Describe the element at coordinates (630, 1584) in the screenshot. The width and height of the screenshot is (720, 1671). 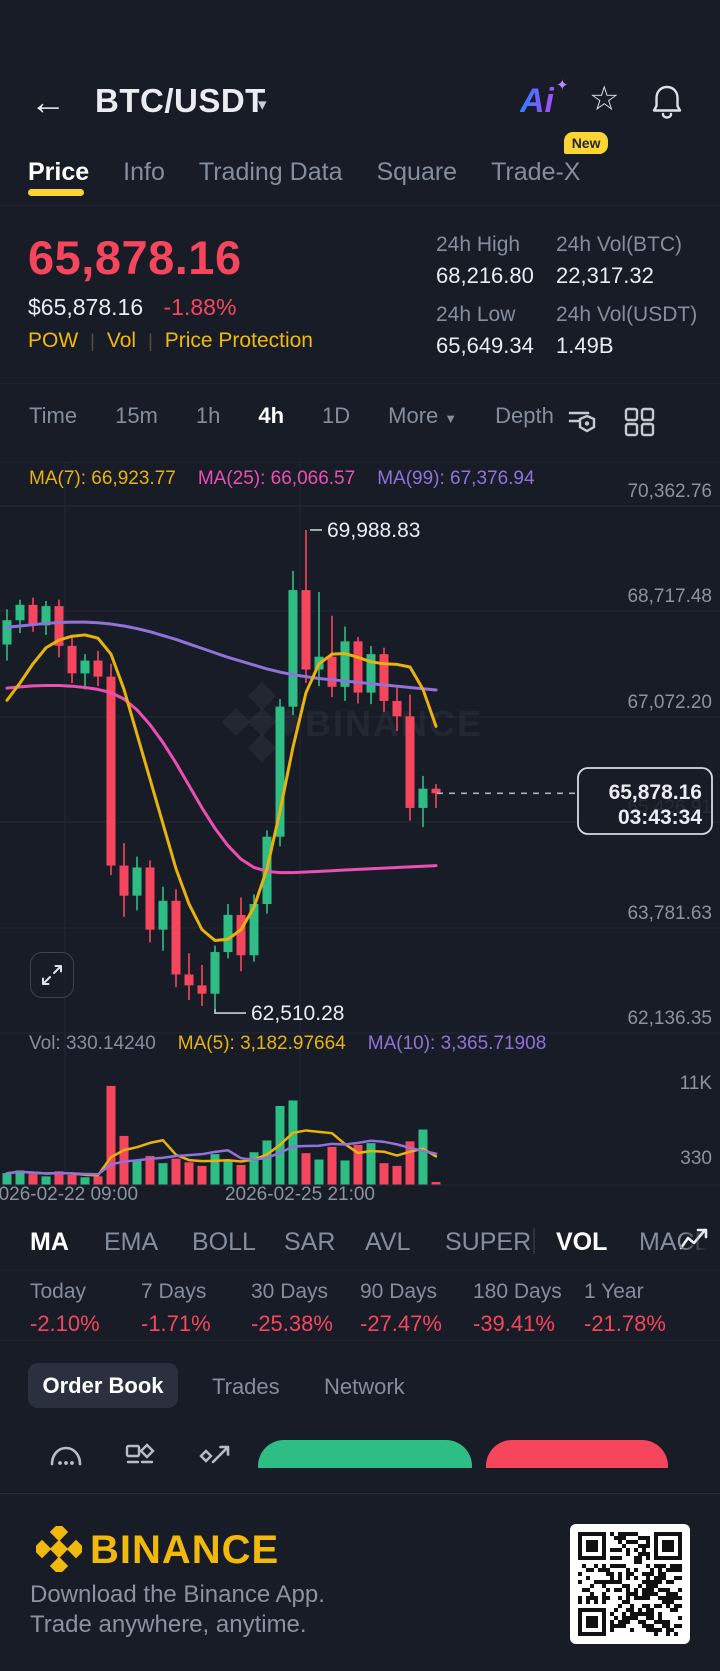
I see `qr-code` at that location.